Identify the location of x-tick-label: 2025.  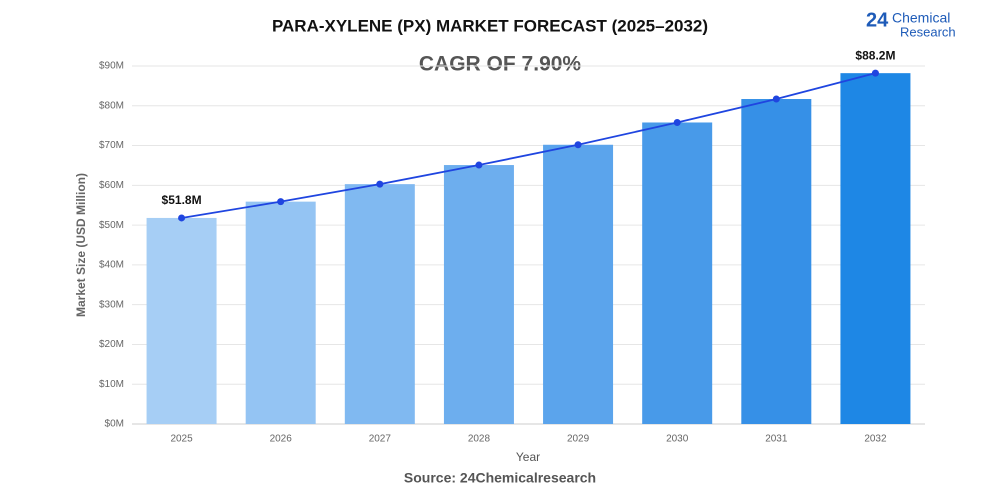
(181, 439).